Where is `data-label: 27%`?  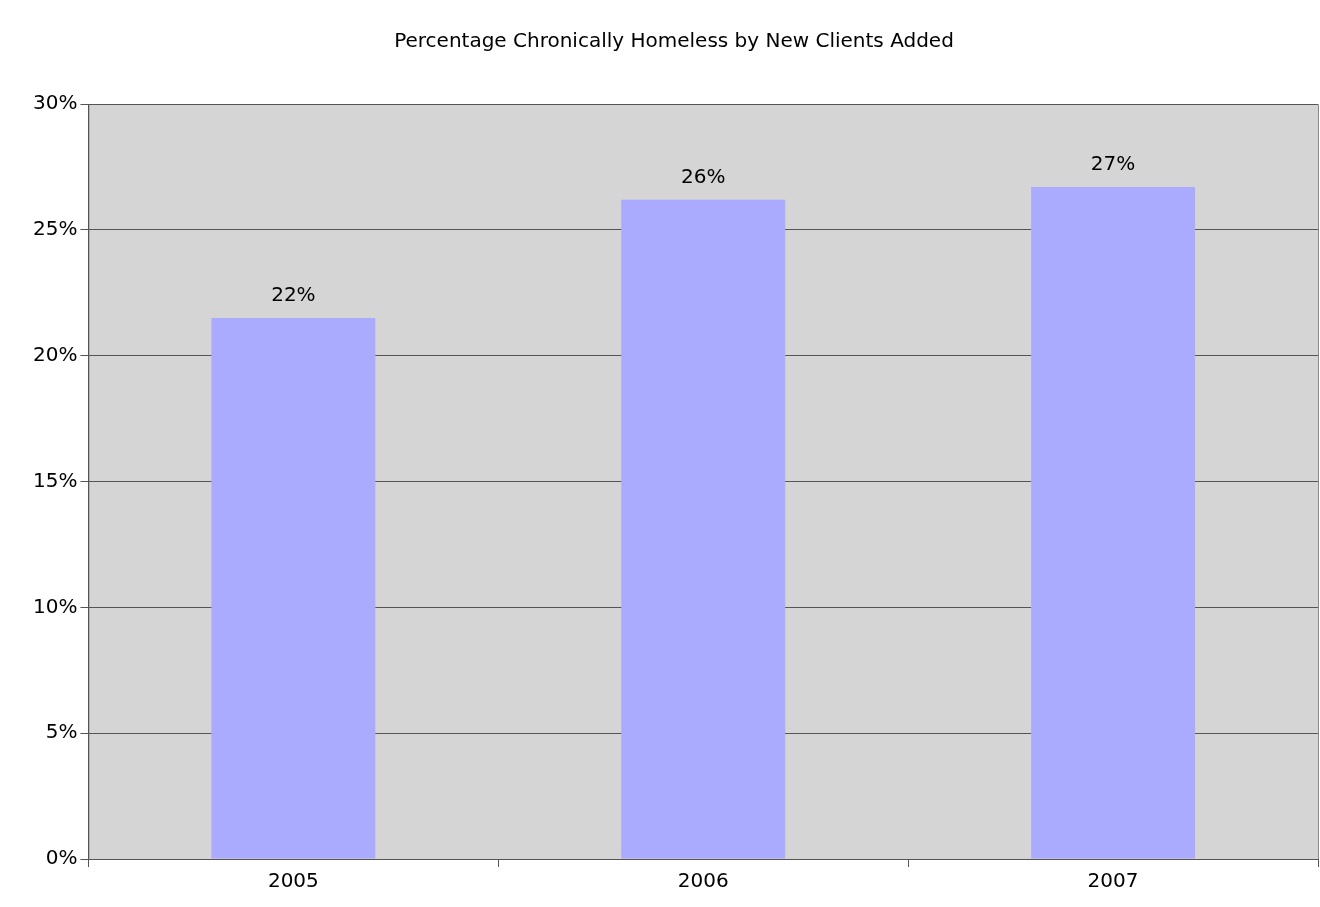 data-label: 27% is located at coordinates (1113, 163).